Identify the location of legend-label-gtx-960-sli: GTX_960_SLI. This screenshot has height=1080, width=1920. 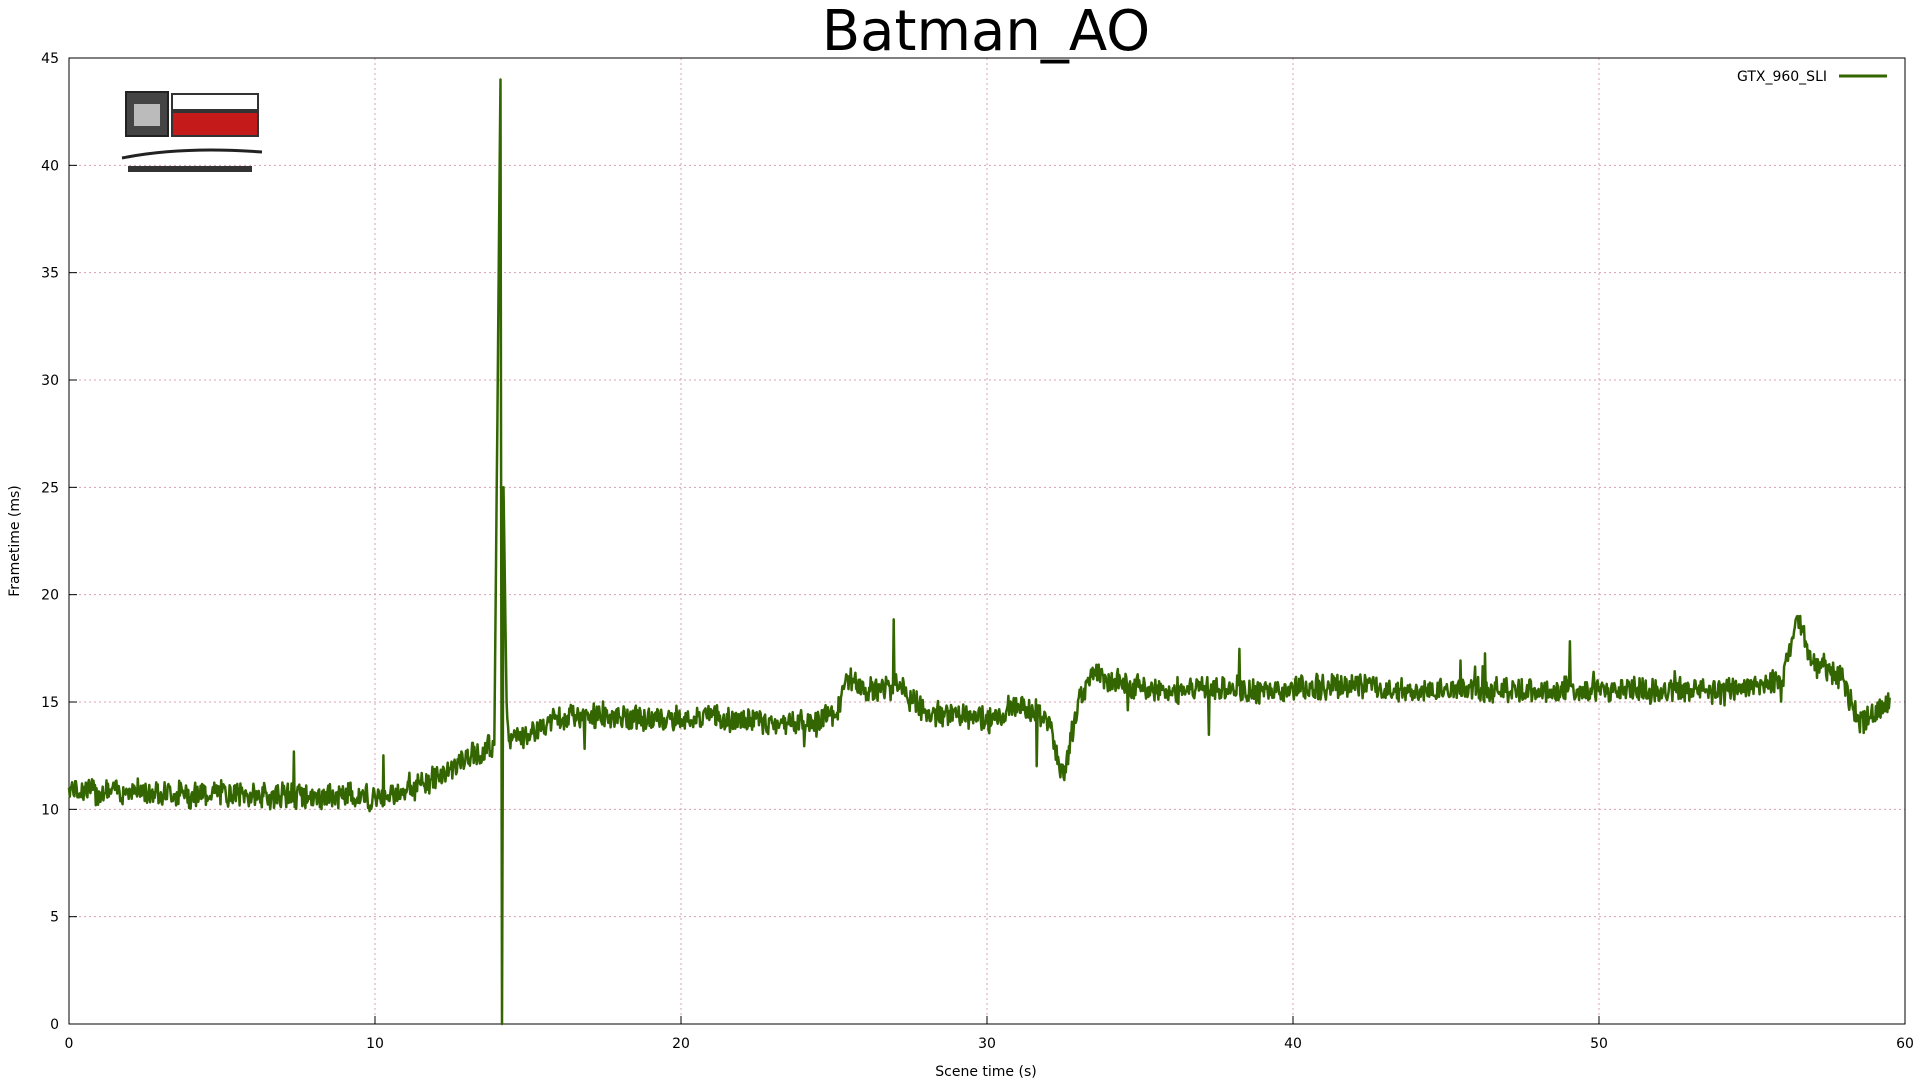
(1782, 77).